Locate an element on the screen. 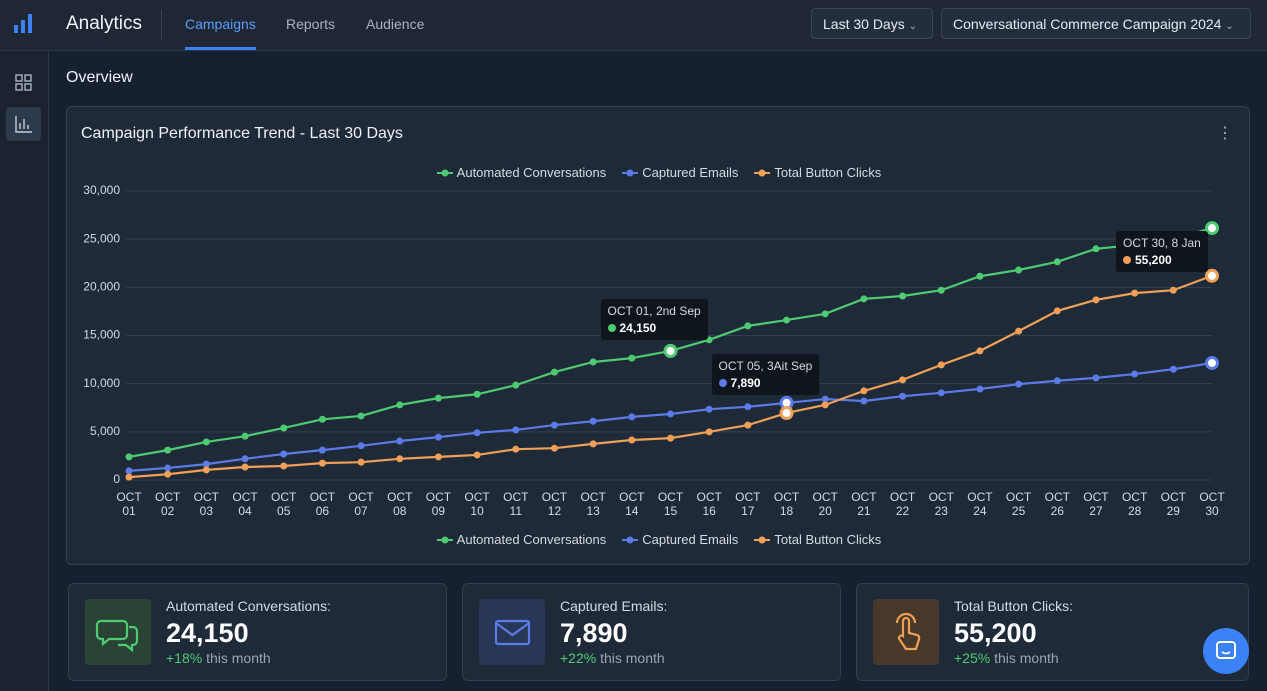  grid-icon is located at coordinates (24, 83).